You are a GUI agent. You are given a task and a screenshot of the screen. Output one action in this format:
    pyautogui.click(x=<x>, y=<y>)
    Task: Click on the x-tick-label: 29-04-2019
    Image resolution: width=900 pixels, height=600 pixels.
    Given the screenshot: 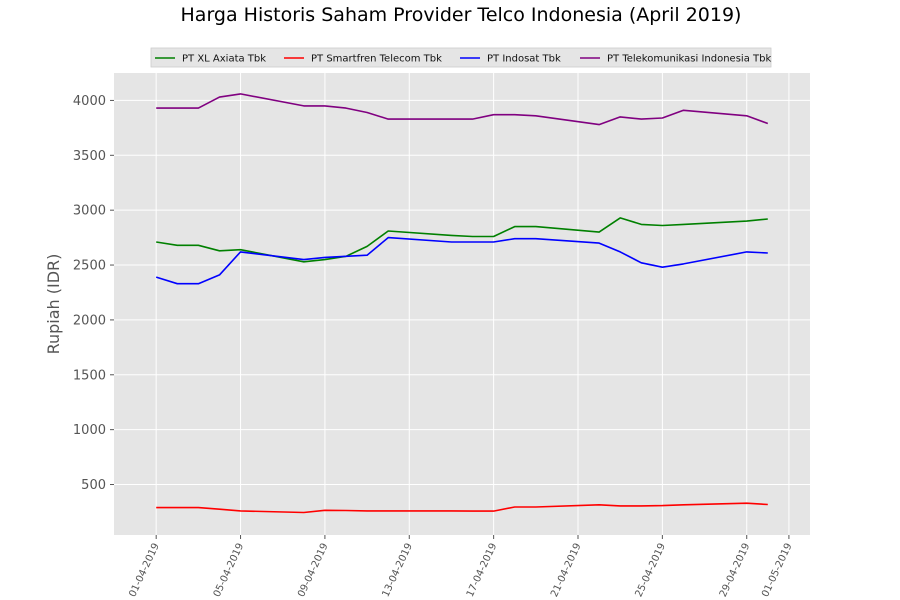 What is the action you would take?
    pyautogui.click(x=735, y=570)
    